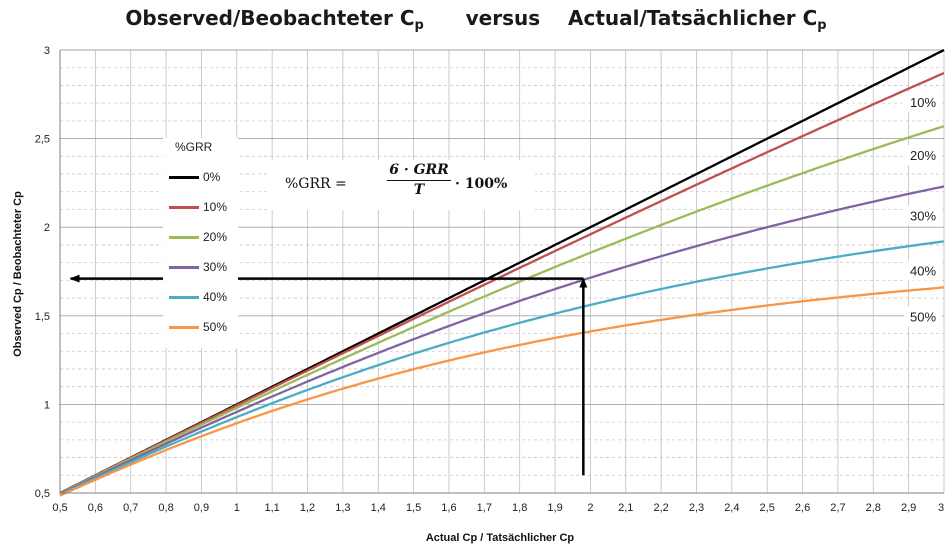  What do you see at coordinates (270, 18) in the screenshot?
I see `title-part1: Observed/Beobachteter C` at bounding box center [270, 18].